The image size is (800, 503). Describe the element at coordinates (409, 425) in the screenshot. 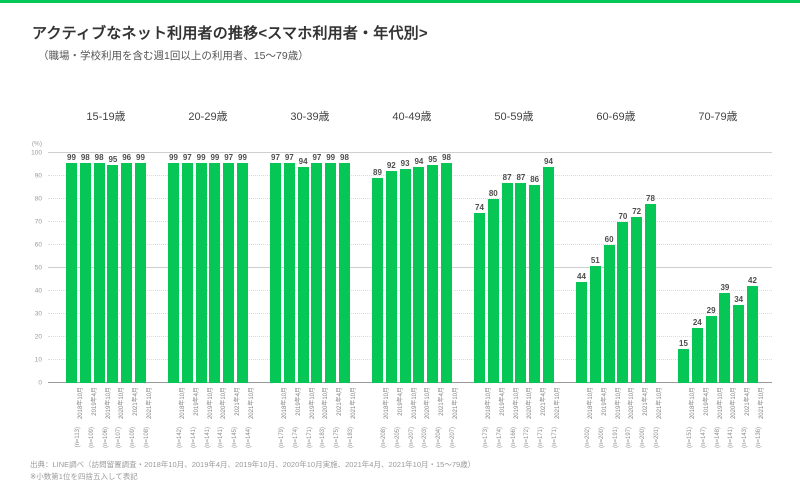

I see `x-label-cell: 2019年10月 (n=207)` at that location.